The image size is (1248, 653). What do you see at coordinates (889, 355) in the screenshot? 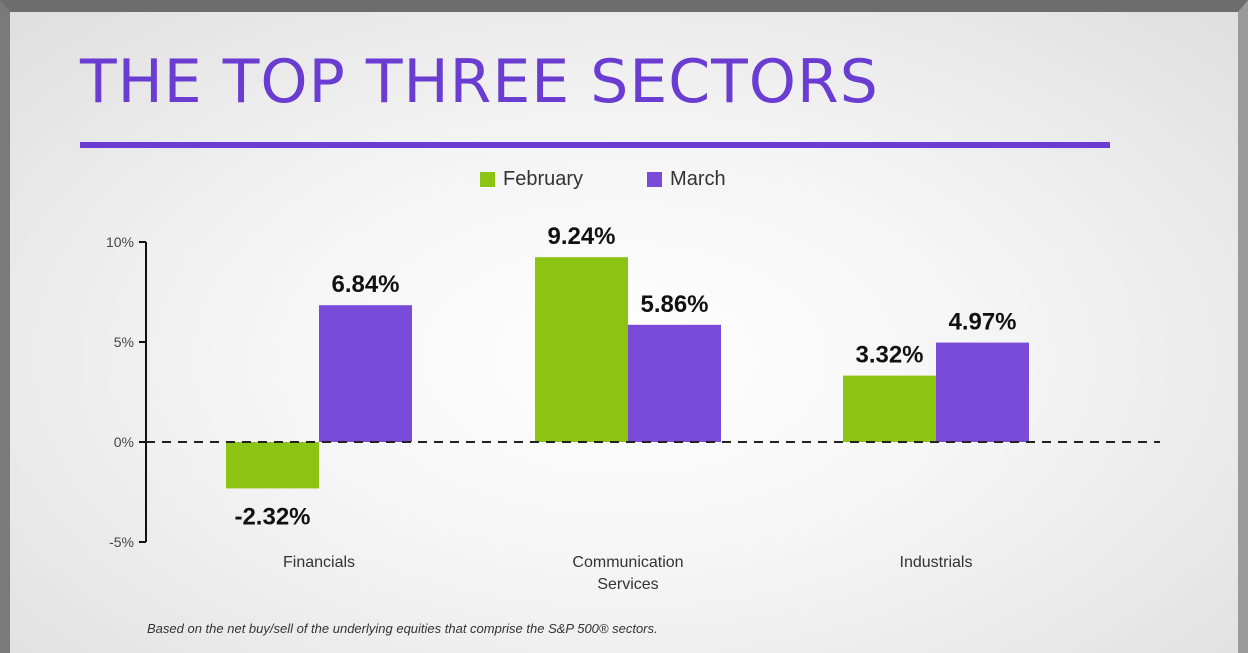
I see `data-label-february-2: 3.32%` at bounding box center [889, 355].